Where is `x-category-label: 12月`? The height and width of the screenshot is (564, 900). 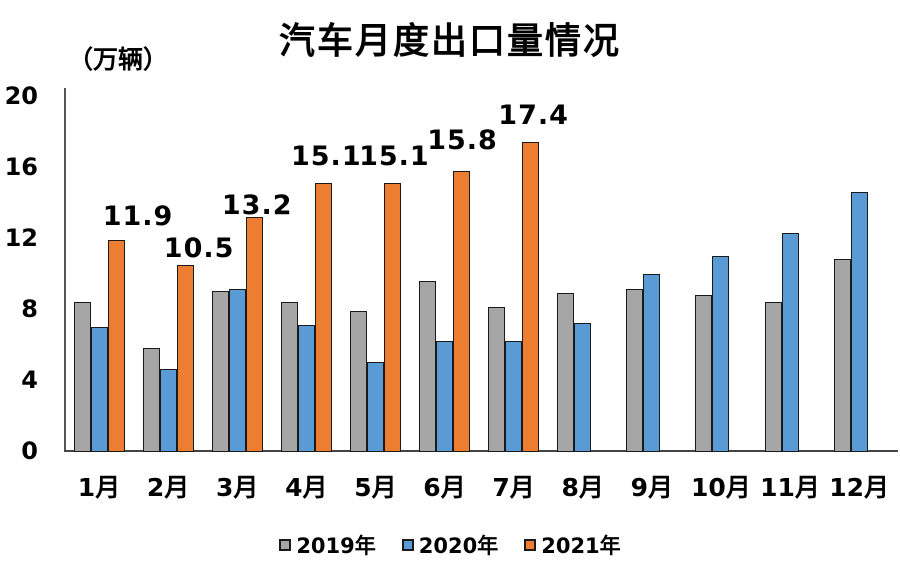
x-category-label: 12月 is located at coordinates (859, 487).